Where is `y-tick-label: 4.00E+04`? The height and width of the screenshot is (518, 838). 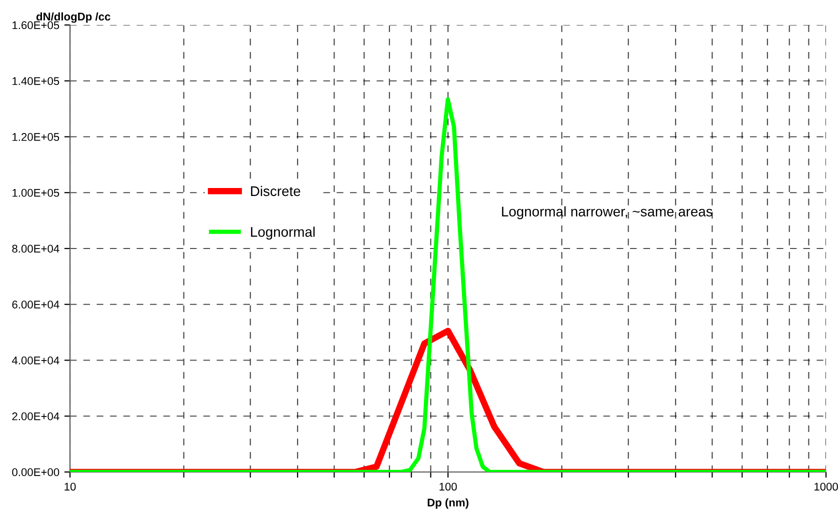 y-tick-label: 4.00E+04 is located at coordinates (36, 360).